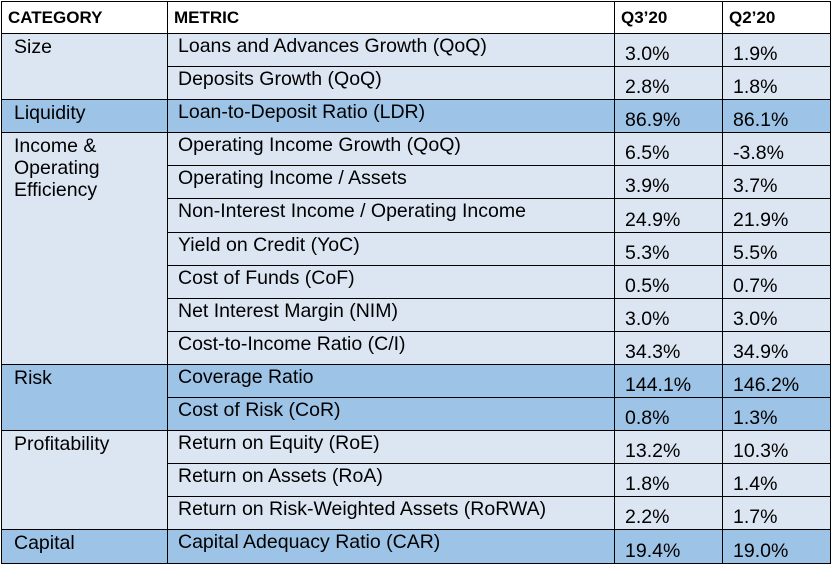 This screenshot has width=832, height=567. What do you see at coordinates (776, 281) in the screenshot?
I see `value-cell: 0.7%` at bounding box center [776, 281].